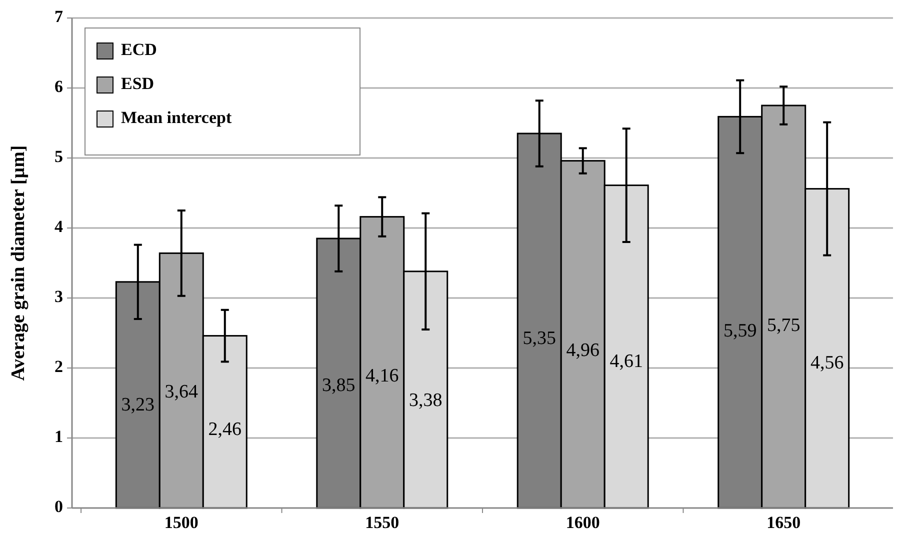  I want to click on data-label: 3,38, so click(425, 400).